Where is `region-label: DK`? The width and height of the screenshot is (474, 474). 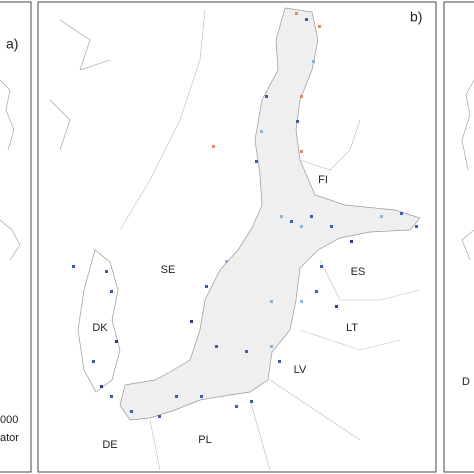
region-label: DK is located at coordinates (100, 328).